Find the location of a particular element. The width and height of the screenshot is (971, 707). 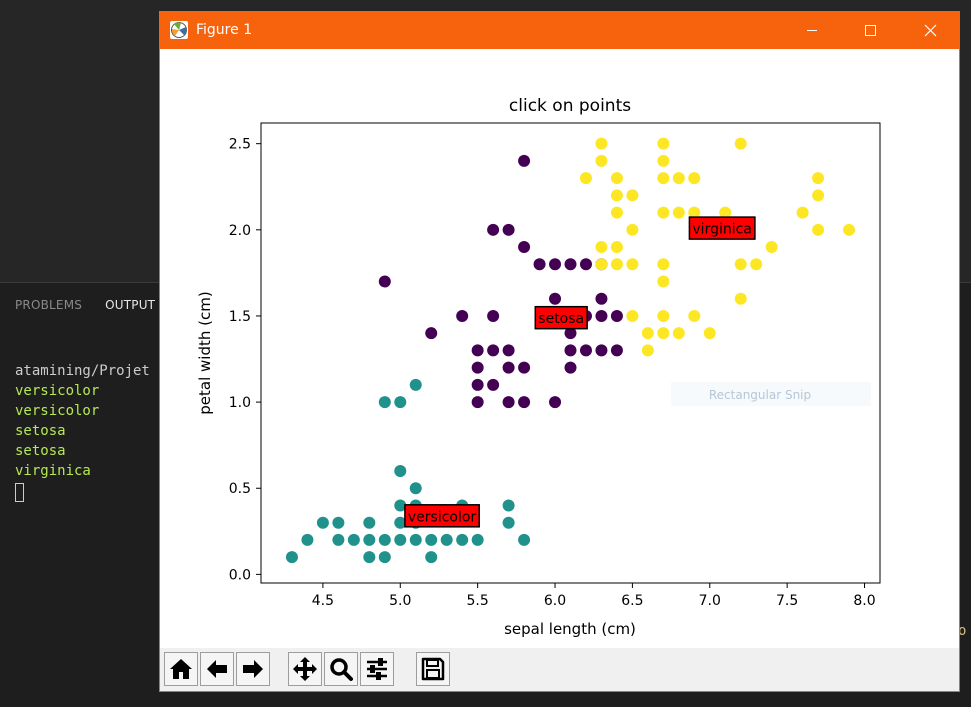

back-button is located at coordinates (217, 669).